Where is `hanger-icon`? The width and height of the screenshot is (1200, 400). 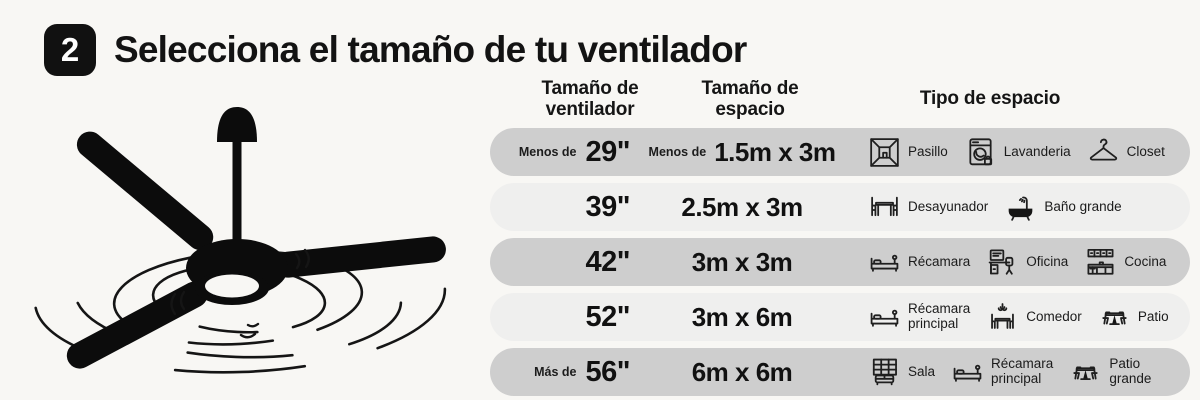
hanger-icon is located at coordinates (1103, 149).